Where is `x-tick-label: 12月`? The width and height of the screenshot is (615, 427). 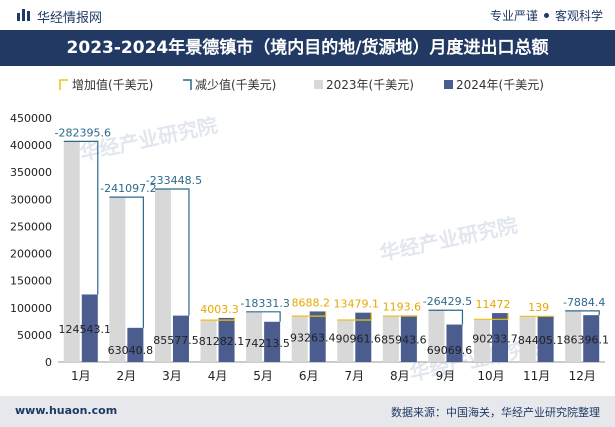 x-tick-label: 12月 is located at coordinates (582, 376).